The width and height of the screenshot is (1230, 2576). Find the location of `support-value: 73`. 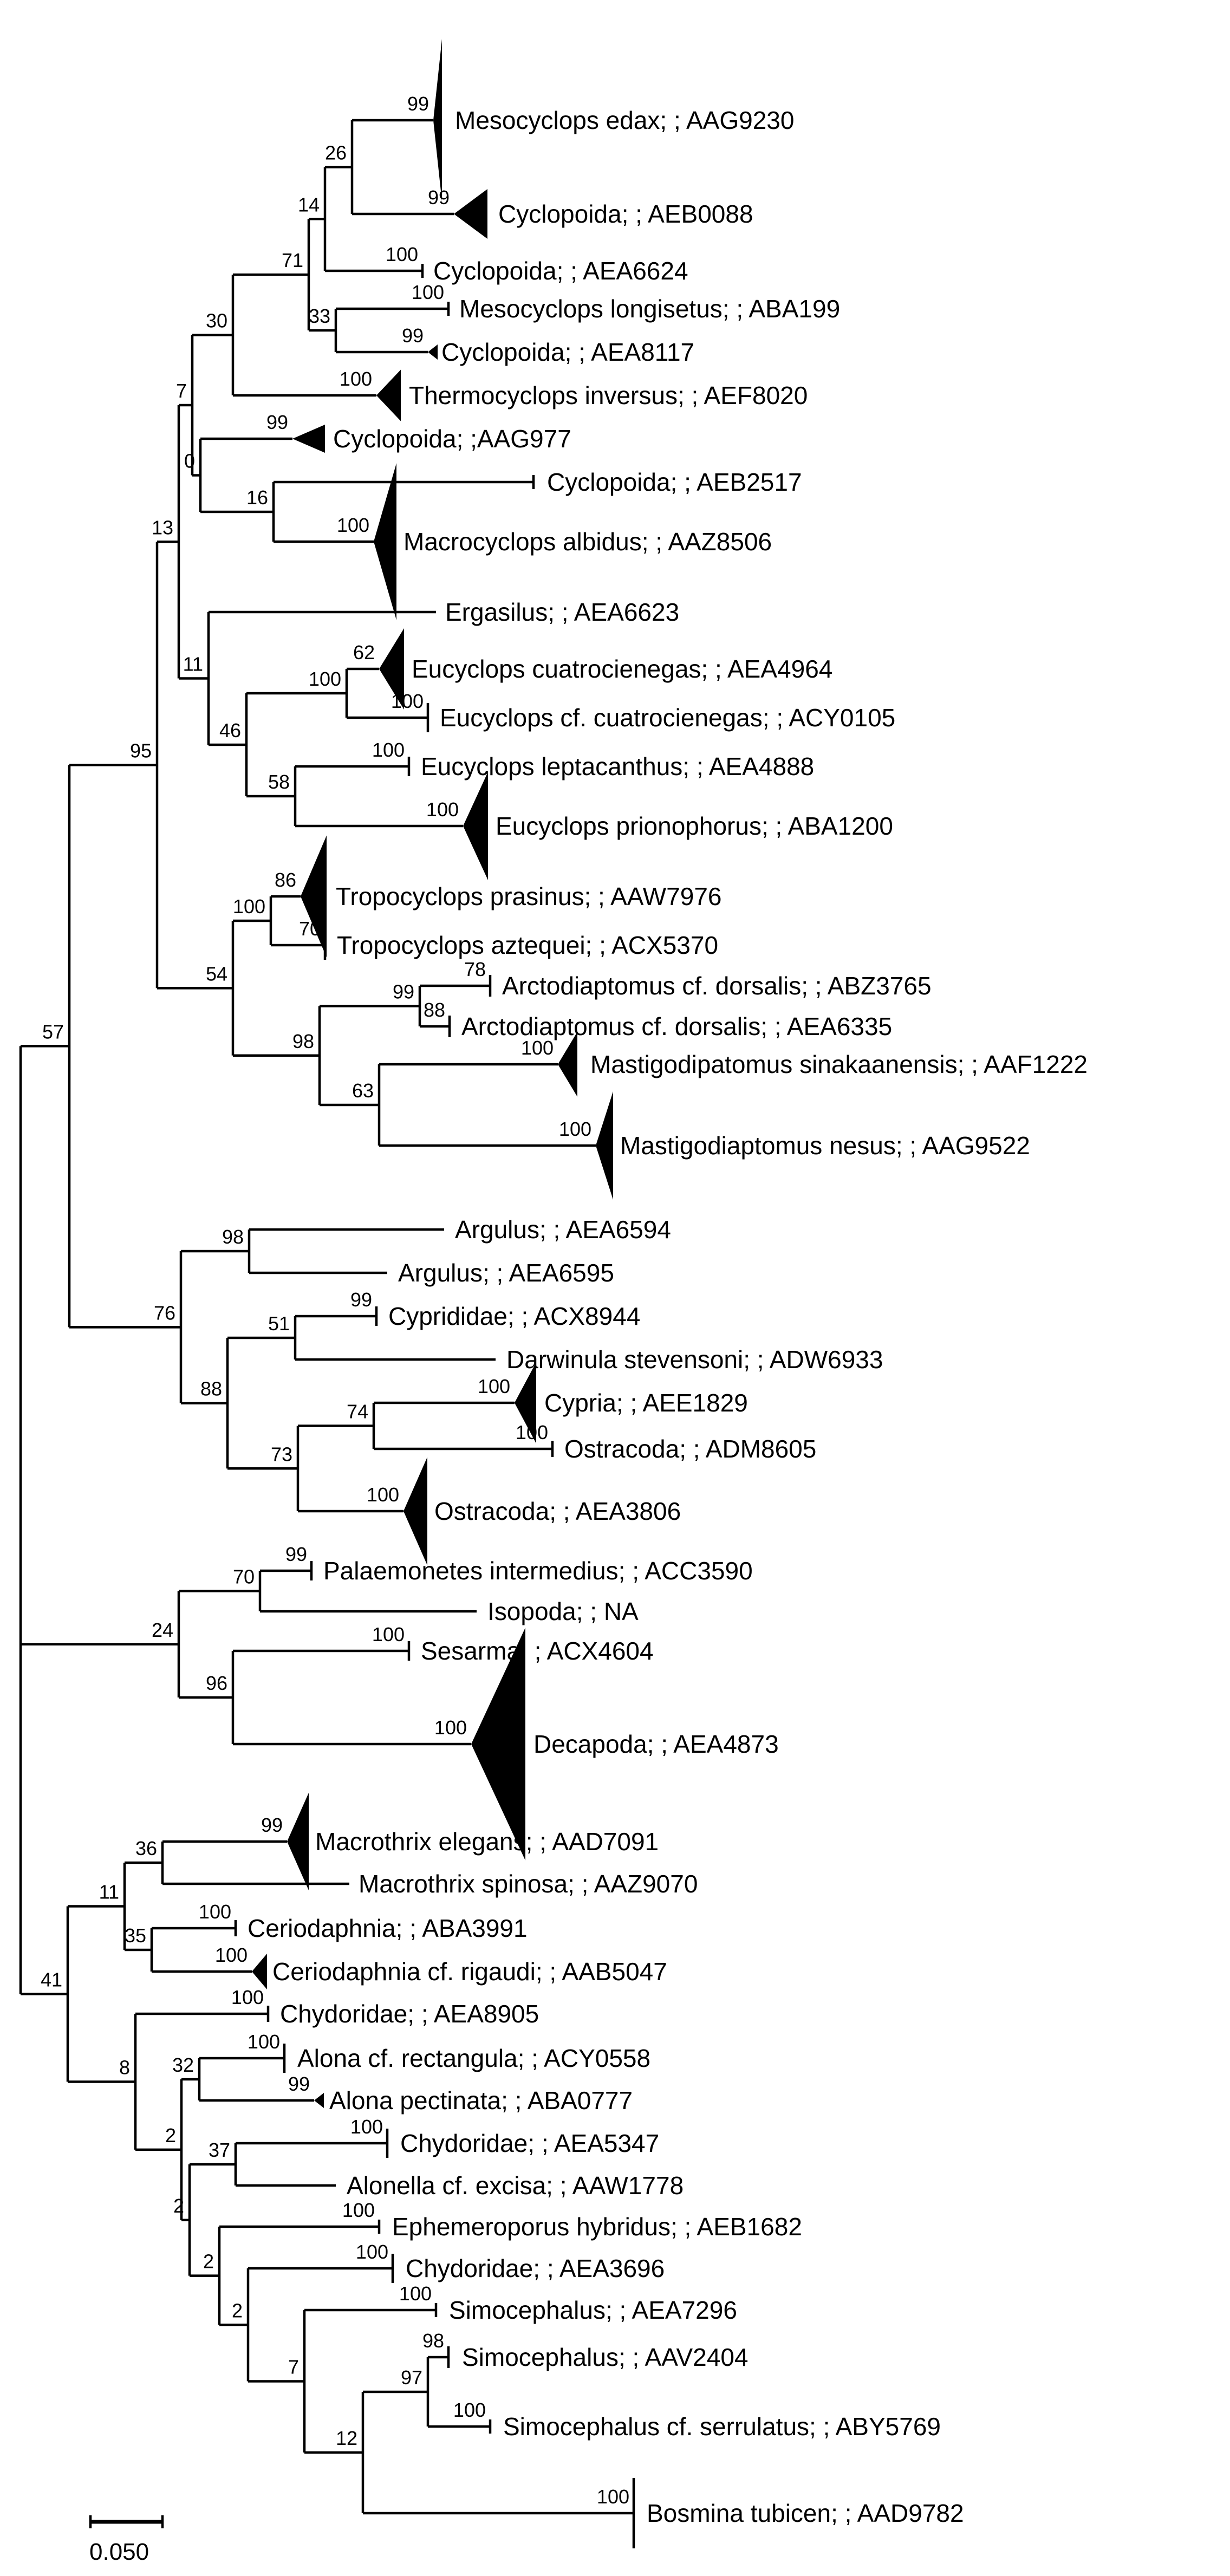

support-value: 73 is located at coordinates (281, 1454).